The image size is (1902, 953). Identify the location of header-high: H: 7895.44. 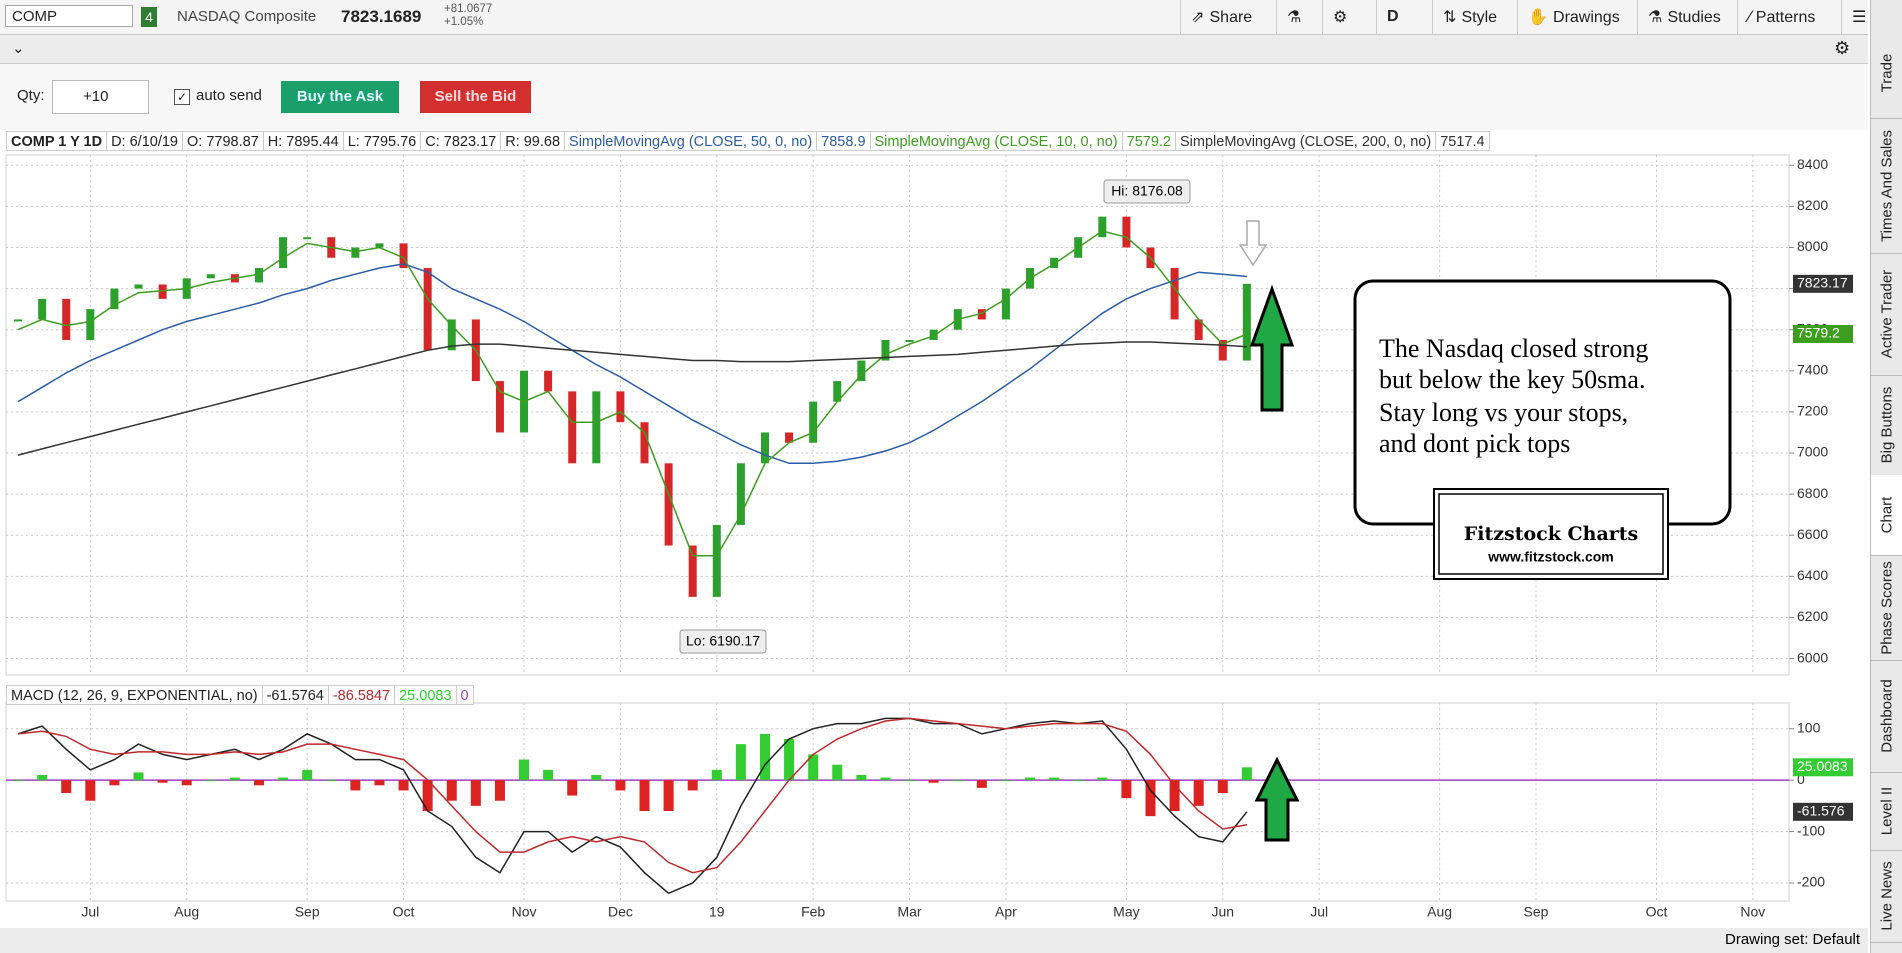
(303, 141).